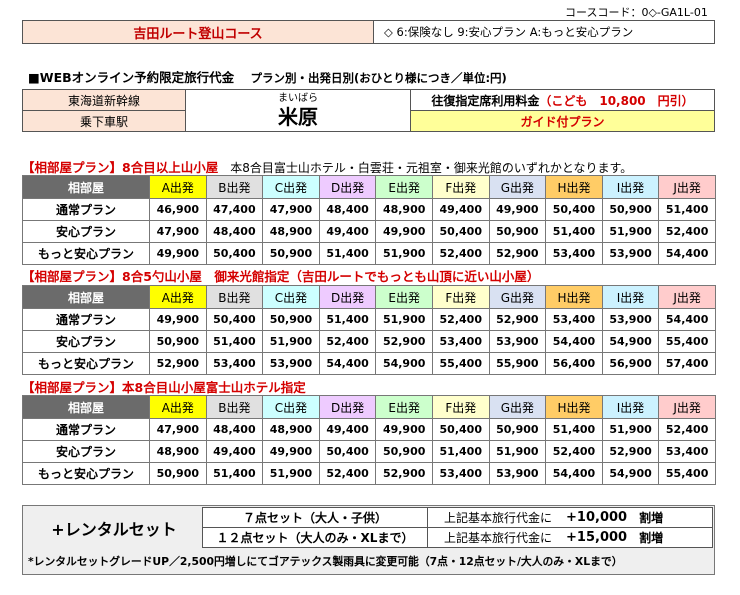 Image resolution: width=740 pixels, height=595 pixels. Describe the element at coordinates (234, 209) in the screenshot. I see `price-cell: 47,400` at that location.